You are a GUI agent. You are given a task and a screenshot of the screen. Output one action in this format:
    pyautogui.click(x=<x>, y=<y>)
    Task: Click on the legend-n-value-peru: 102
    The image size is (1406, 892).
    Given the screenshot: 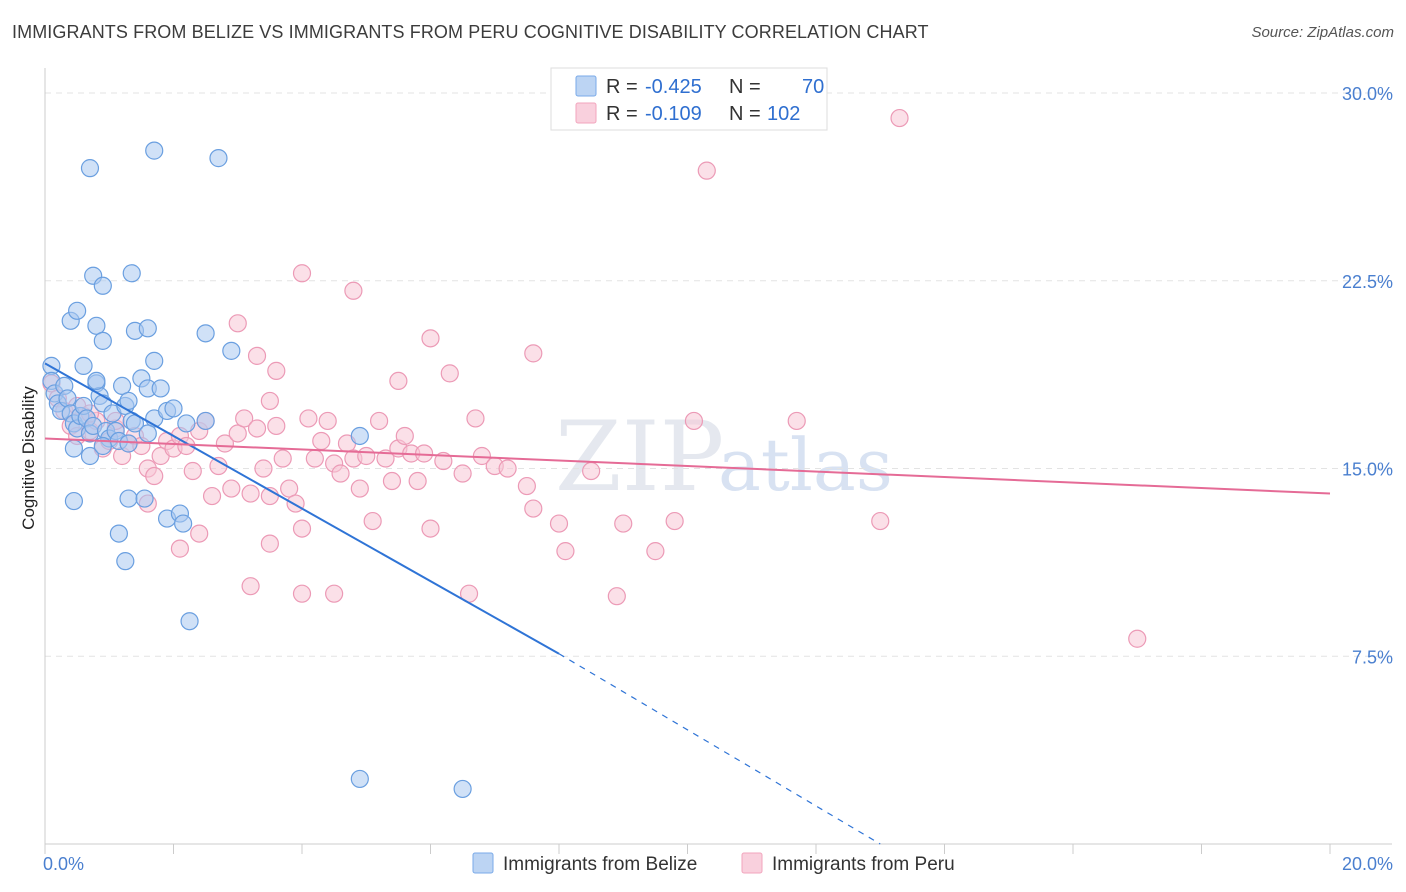 What is the action you would take?
    pyautogui.click(x=783, y=114)
    